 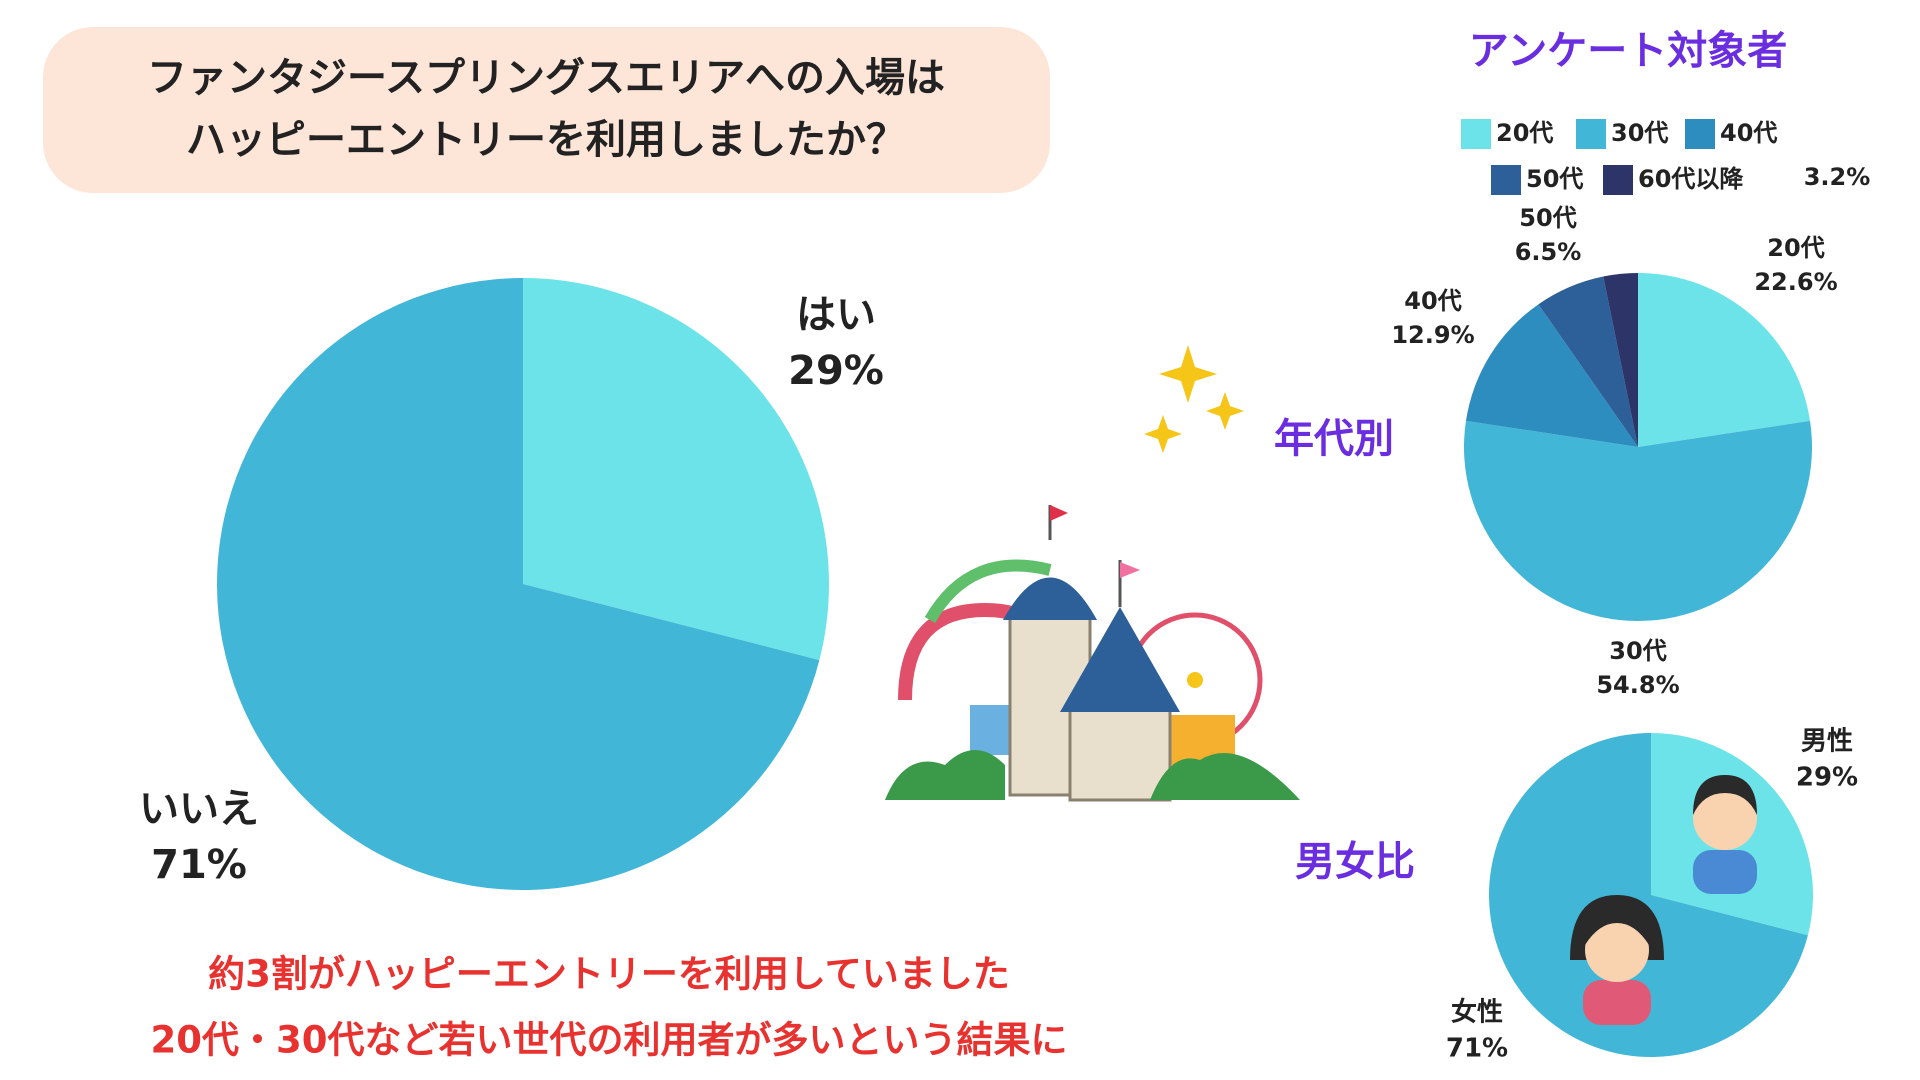 I want to click on legend-label: 30代, so click(x=1639, y=133).